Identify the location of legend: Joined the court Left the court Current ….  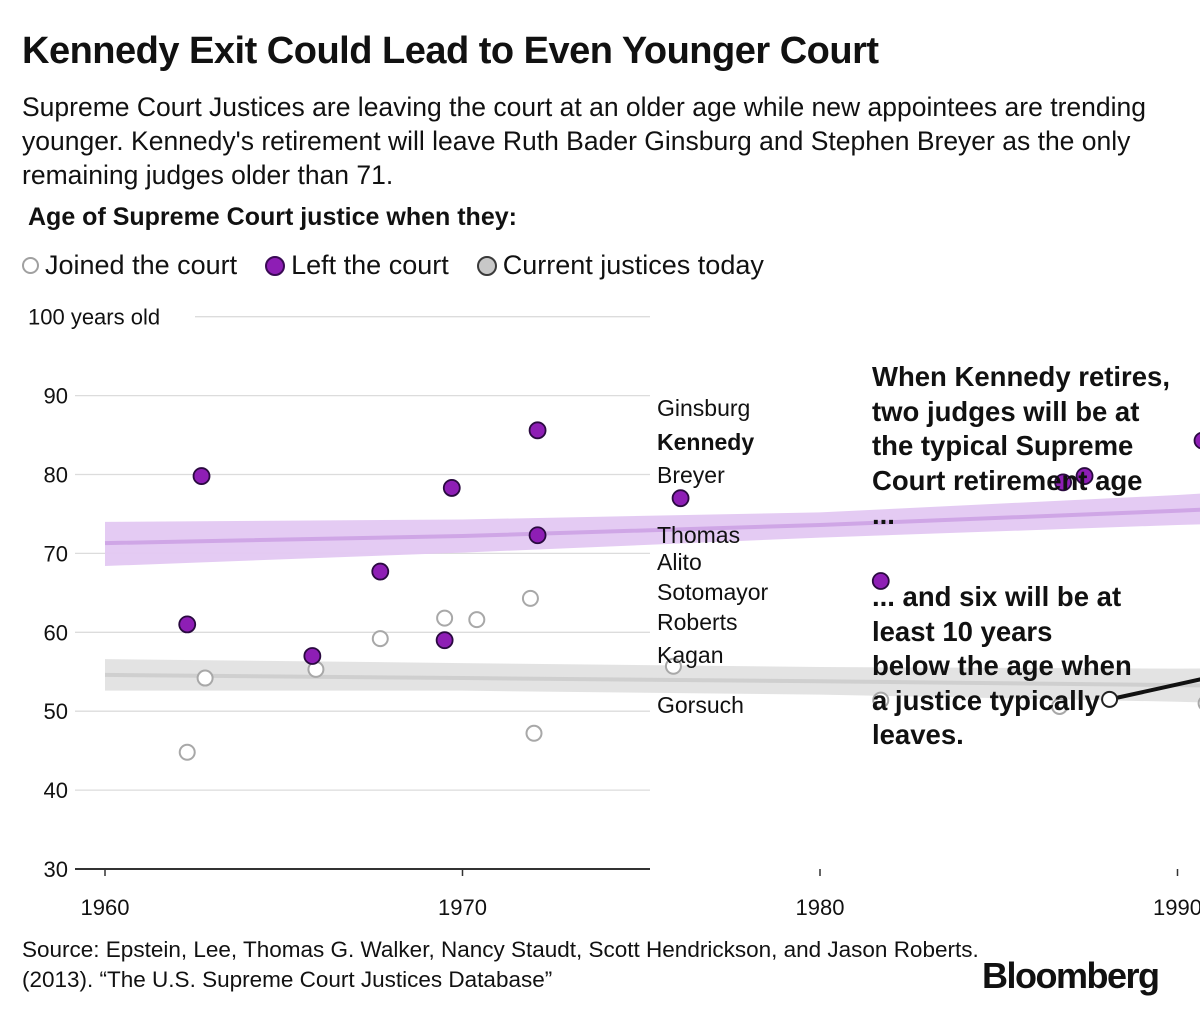
(407, 265).